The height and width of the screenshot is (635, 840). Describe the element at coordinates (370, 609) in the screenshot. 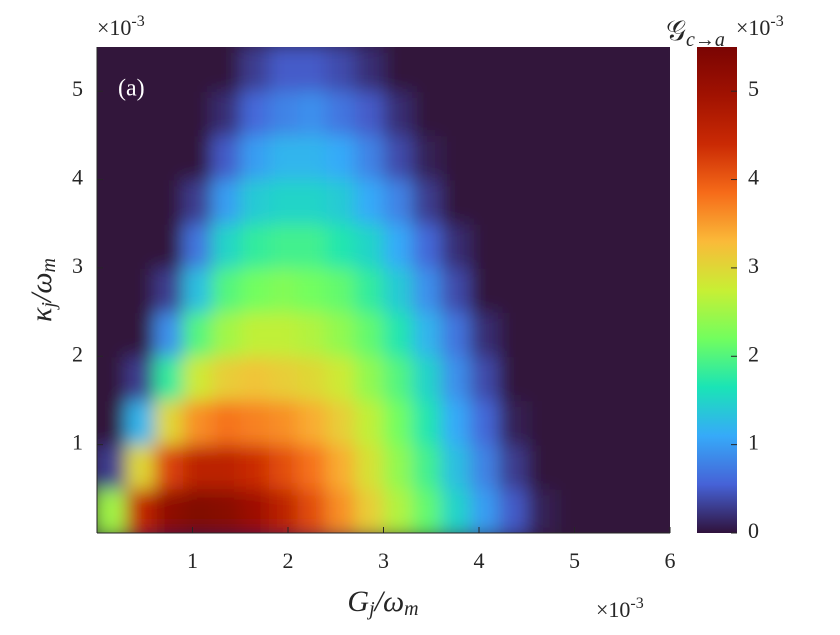

I see `x-axis-label-part: j` at that location.